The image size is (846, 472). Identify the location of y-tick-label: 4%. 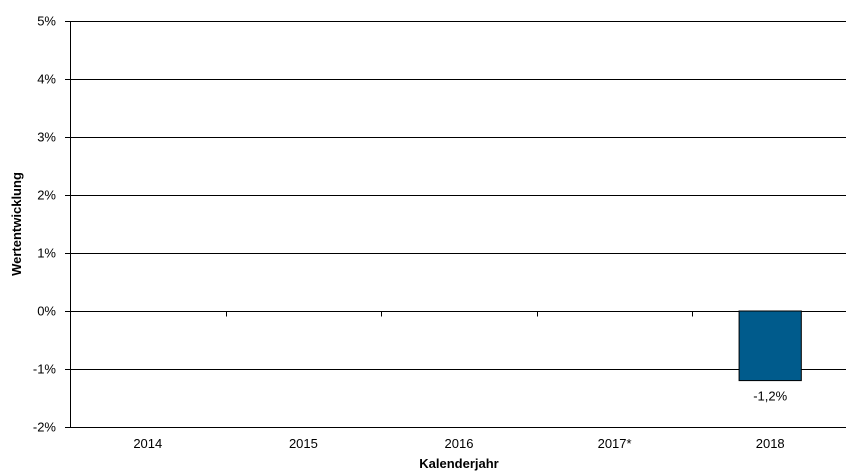
(46, 79).